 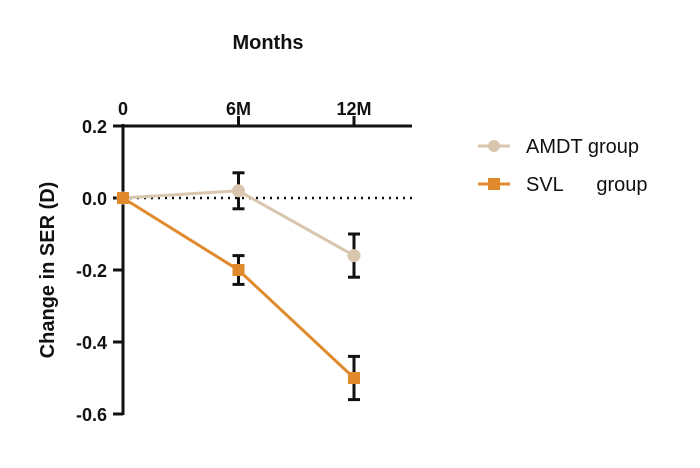 I want to click on y-tick-label: -0.6, so click(x=91, y=415).